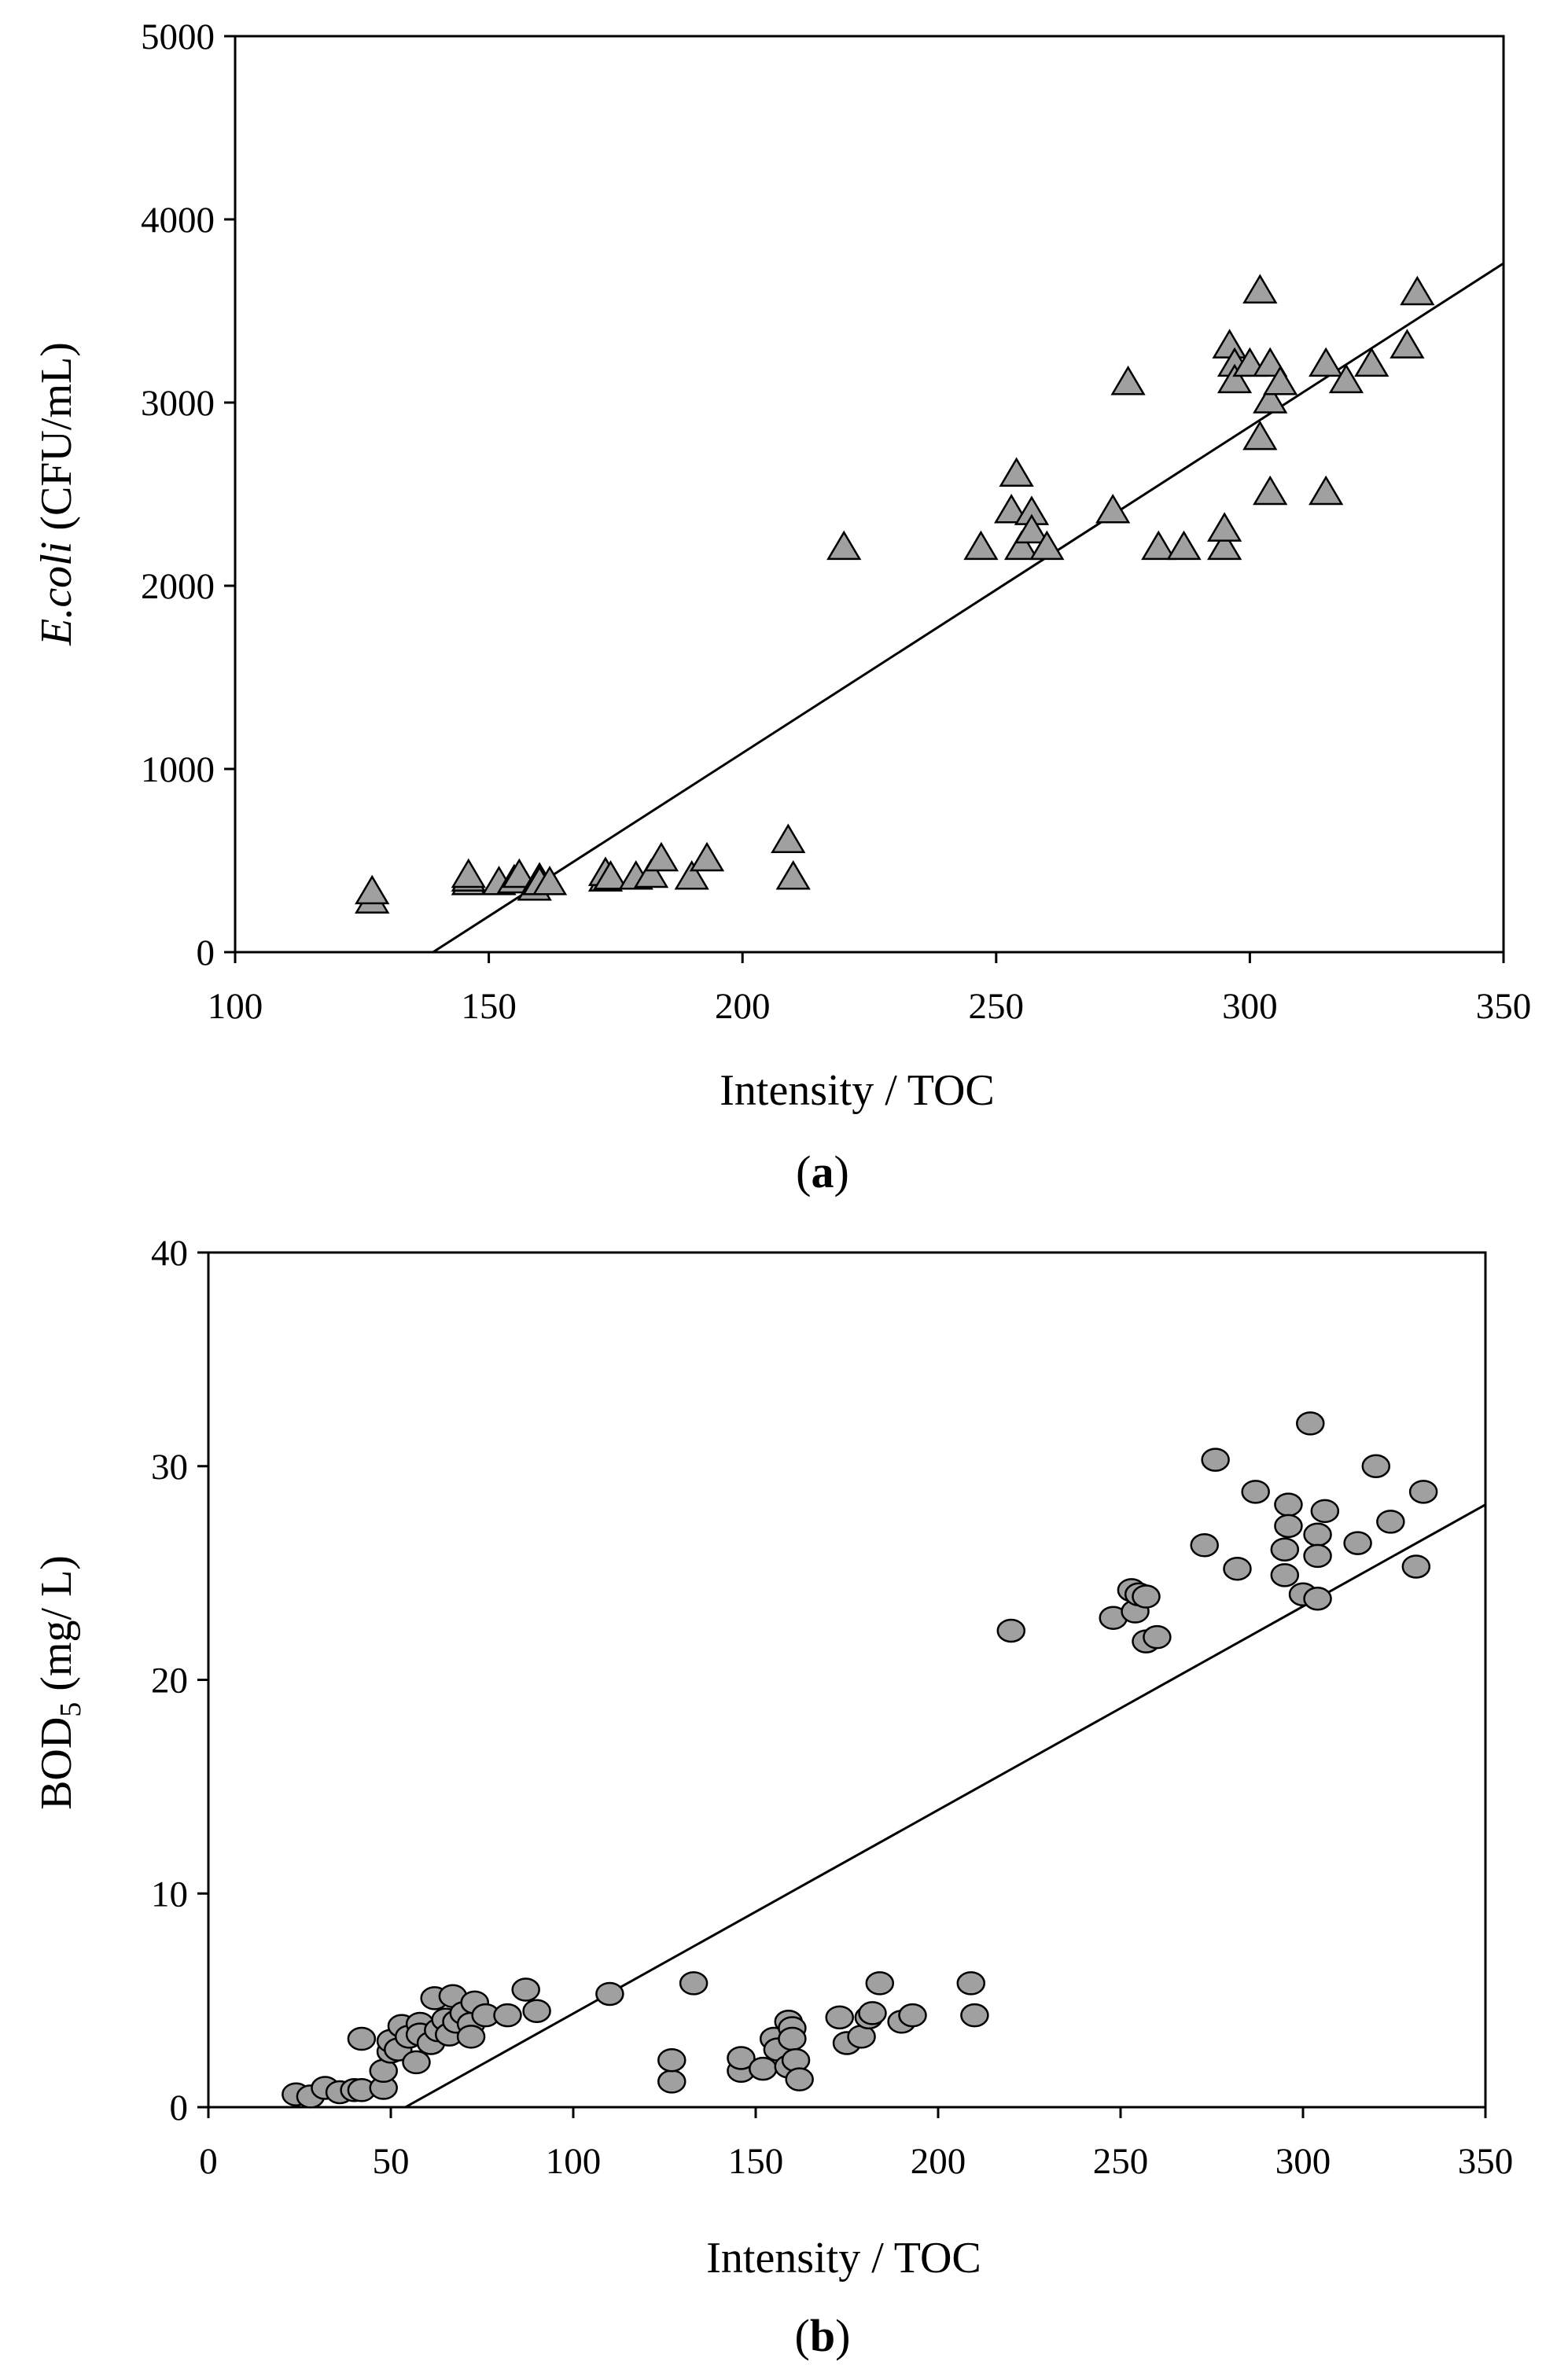 This screenshot has height=2380, width=1557. Describe the element at coordinates (70, 1709) in the screenshot. I see `chart-b-y-axis-title-sub: 5` at that location.